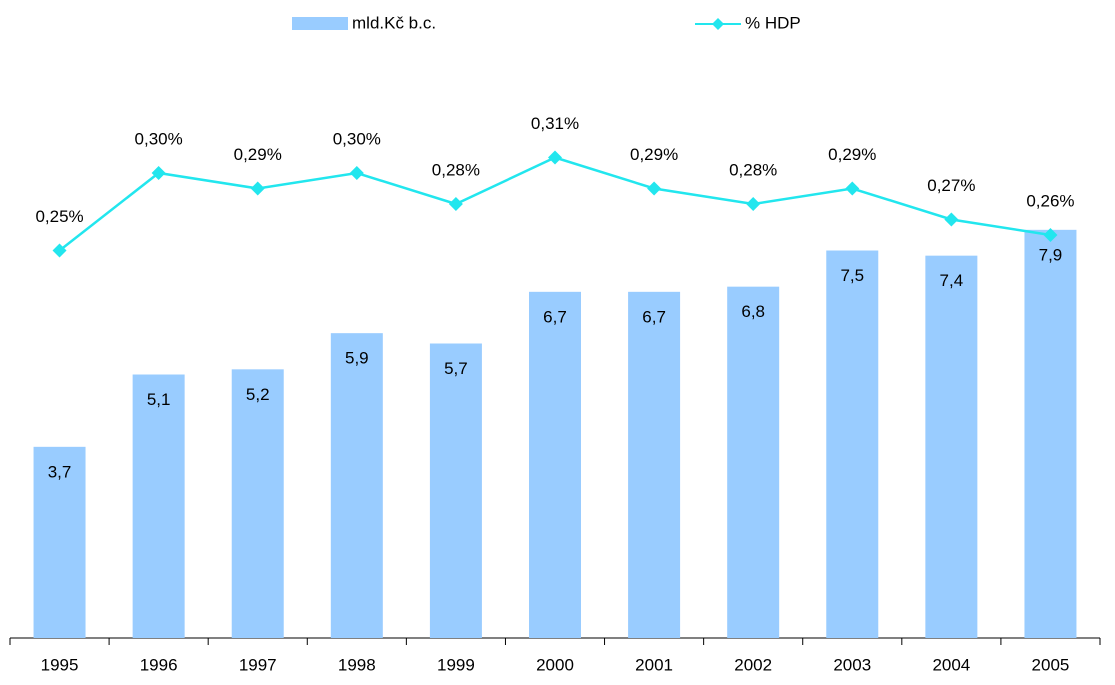 The width and height of the screenshot is (1115, 685). I want to click on x-tick-label: 1997, so click(258, 664).